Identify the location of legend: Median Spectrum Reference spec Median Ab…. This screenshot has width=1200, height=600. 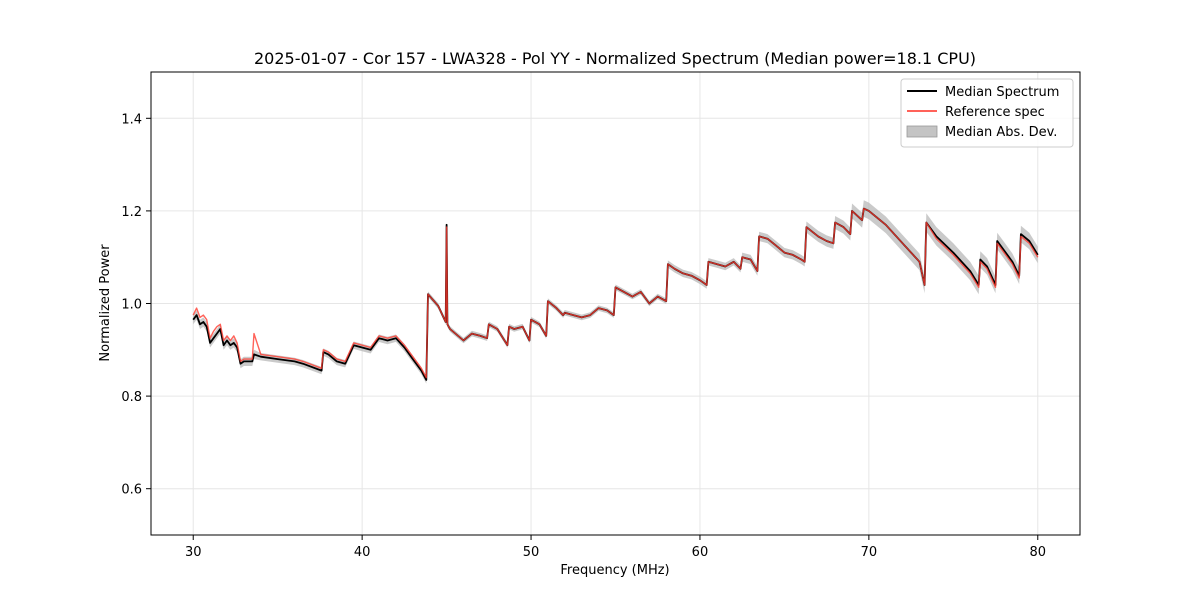
(987, 113).